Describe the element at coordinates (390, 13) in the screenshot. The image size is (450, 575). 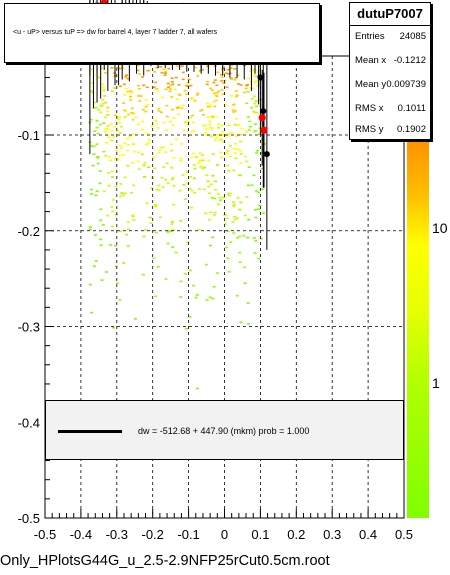
I see `stats-name: dutuP7007` at that location.